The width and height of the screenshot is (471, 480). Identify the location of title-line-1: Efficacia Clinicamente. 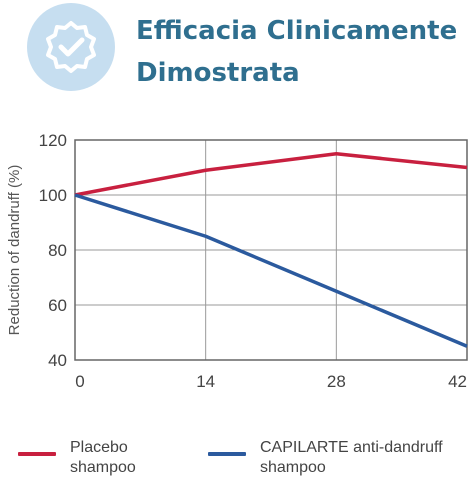
(297, 31).